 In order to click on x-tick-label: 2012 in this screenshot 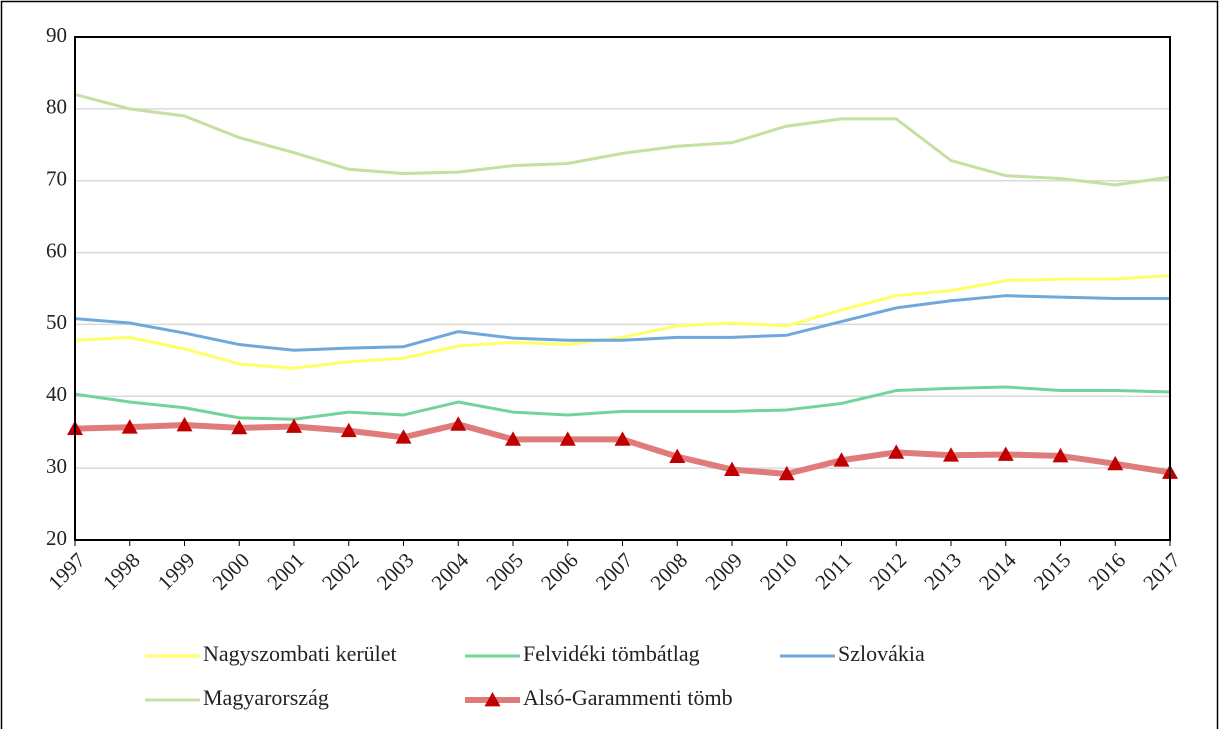, I will do `click(888, 571)`.